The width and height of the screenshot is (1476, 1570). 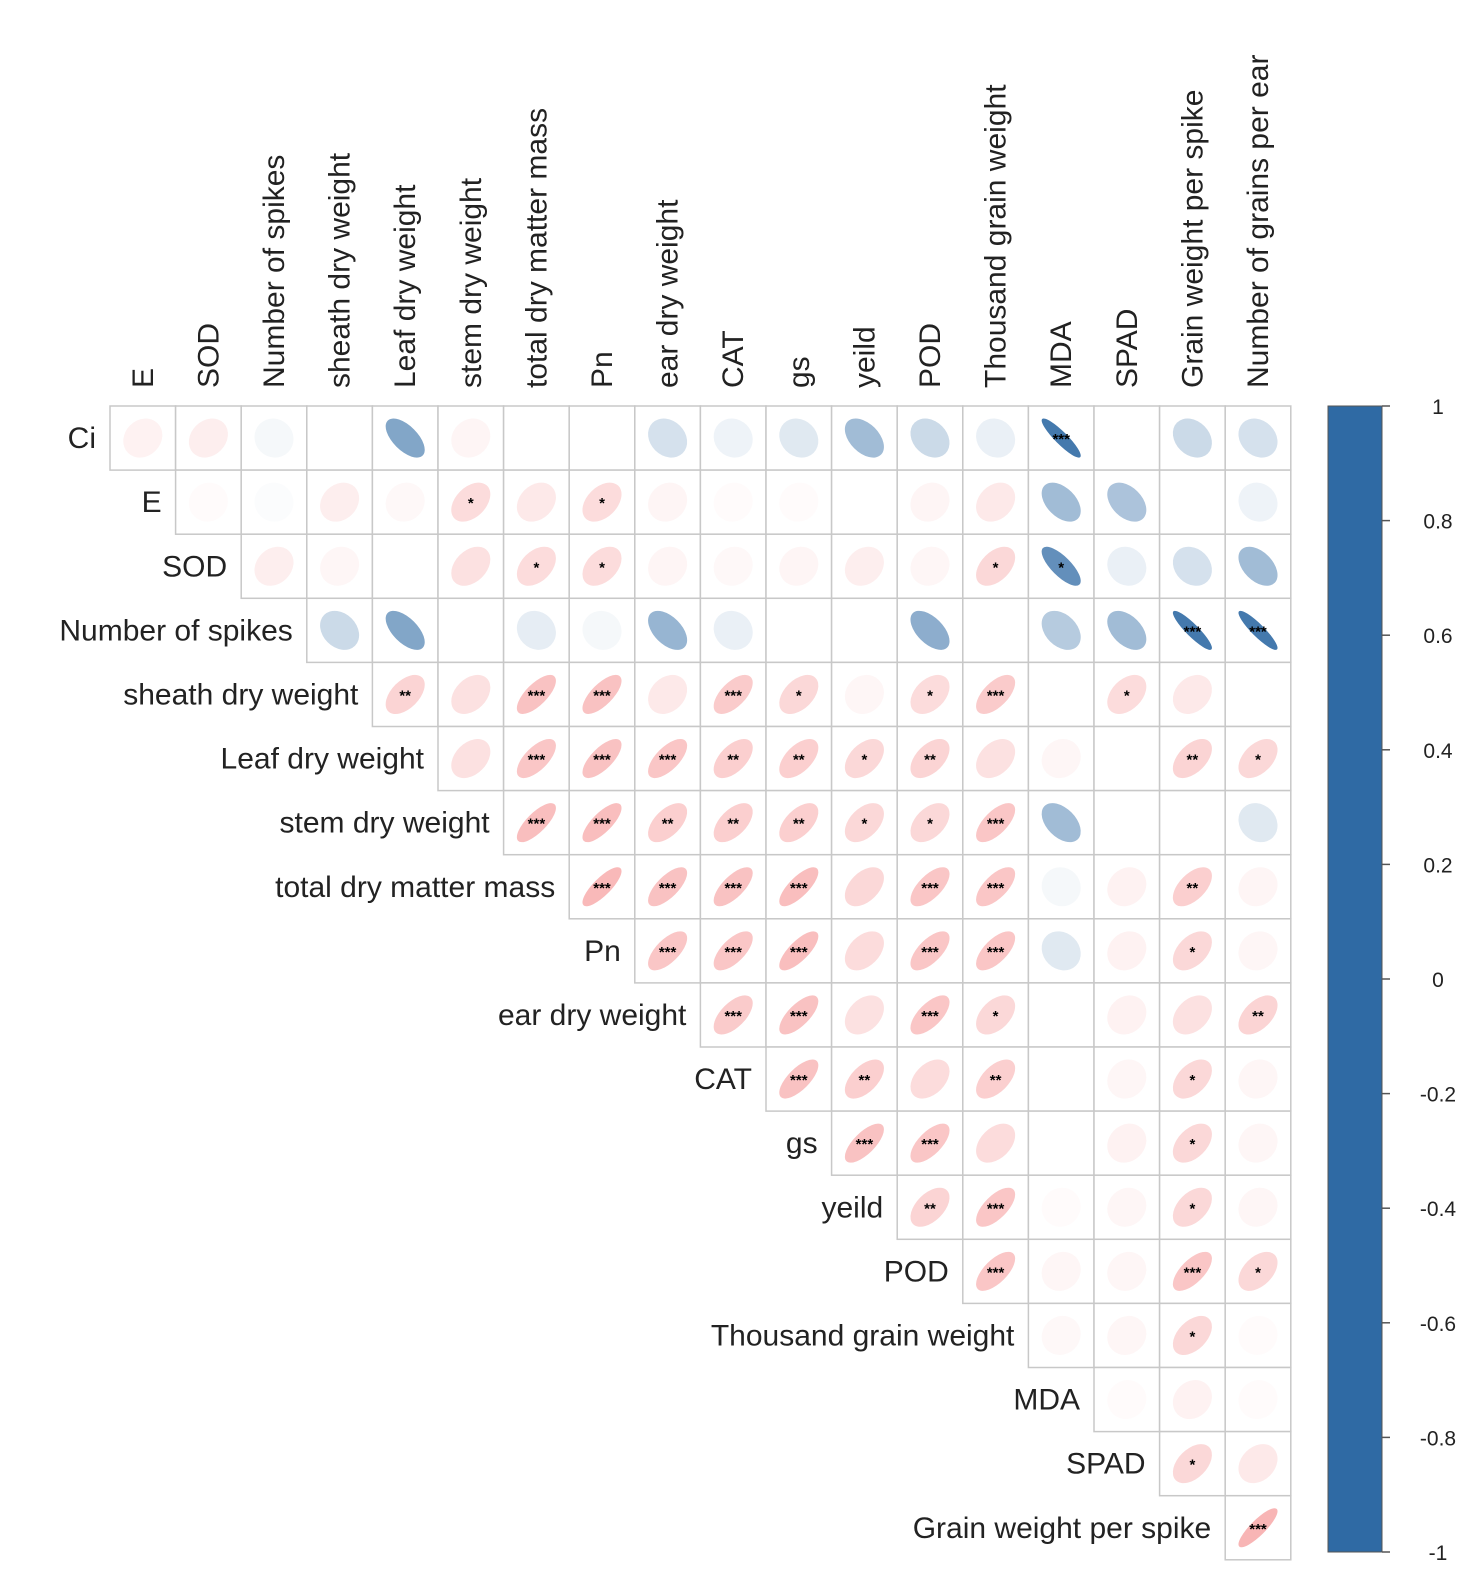 What do you see at coordinates (1061, 354) in the screenshot?
I see `column-label: MDA` at bounding box center [1061, 354].